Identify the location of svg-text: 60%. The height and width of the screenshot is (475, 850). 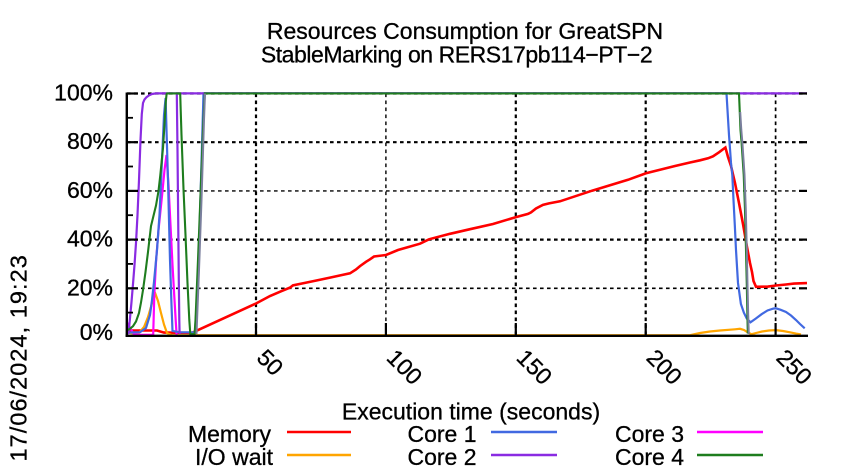
(90, 190).